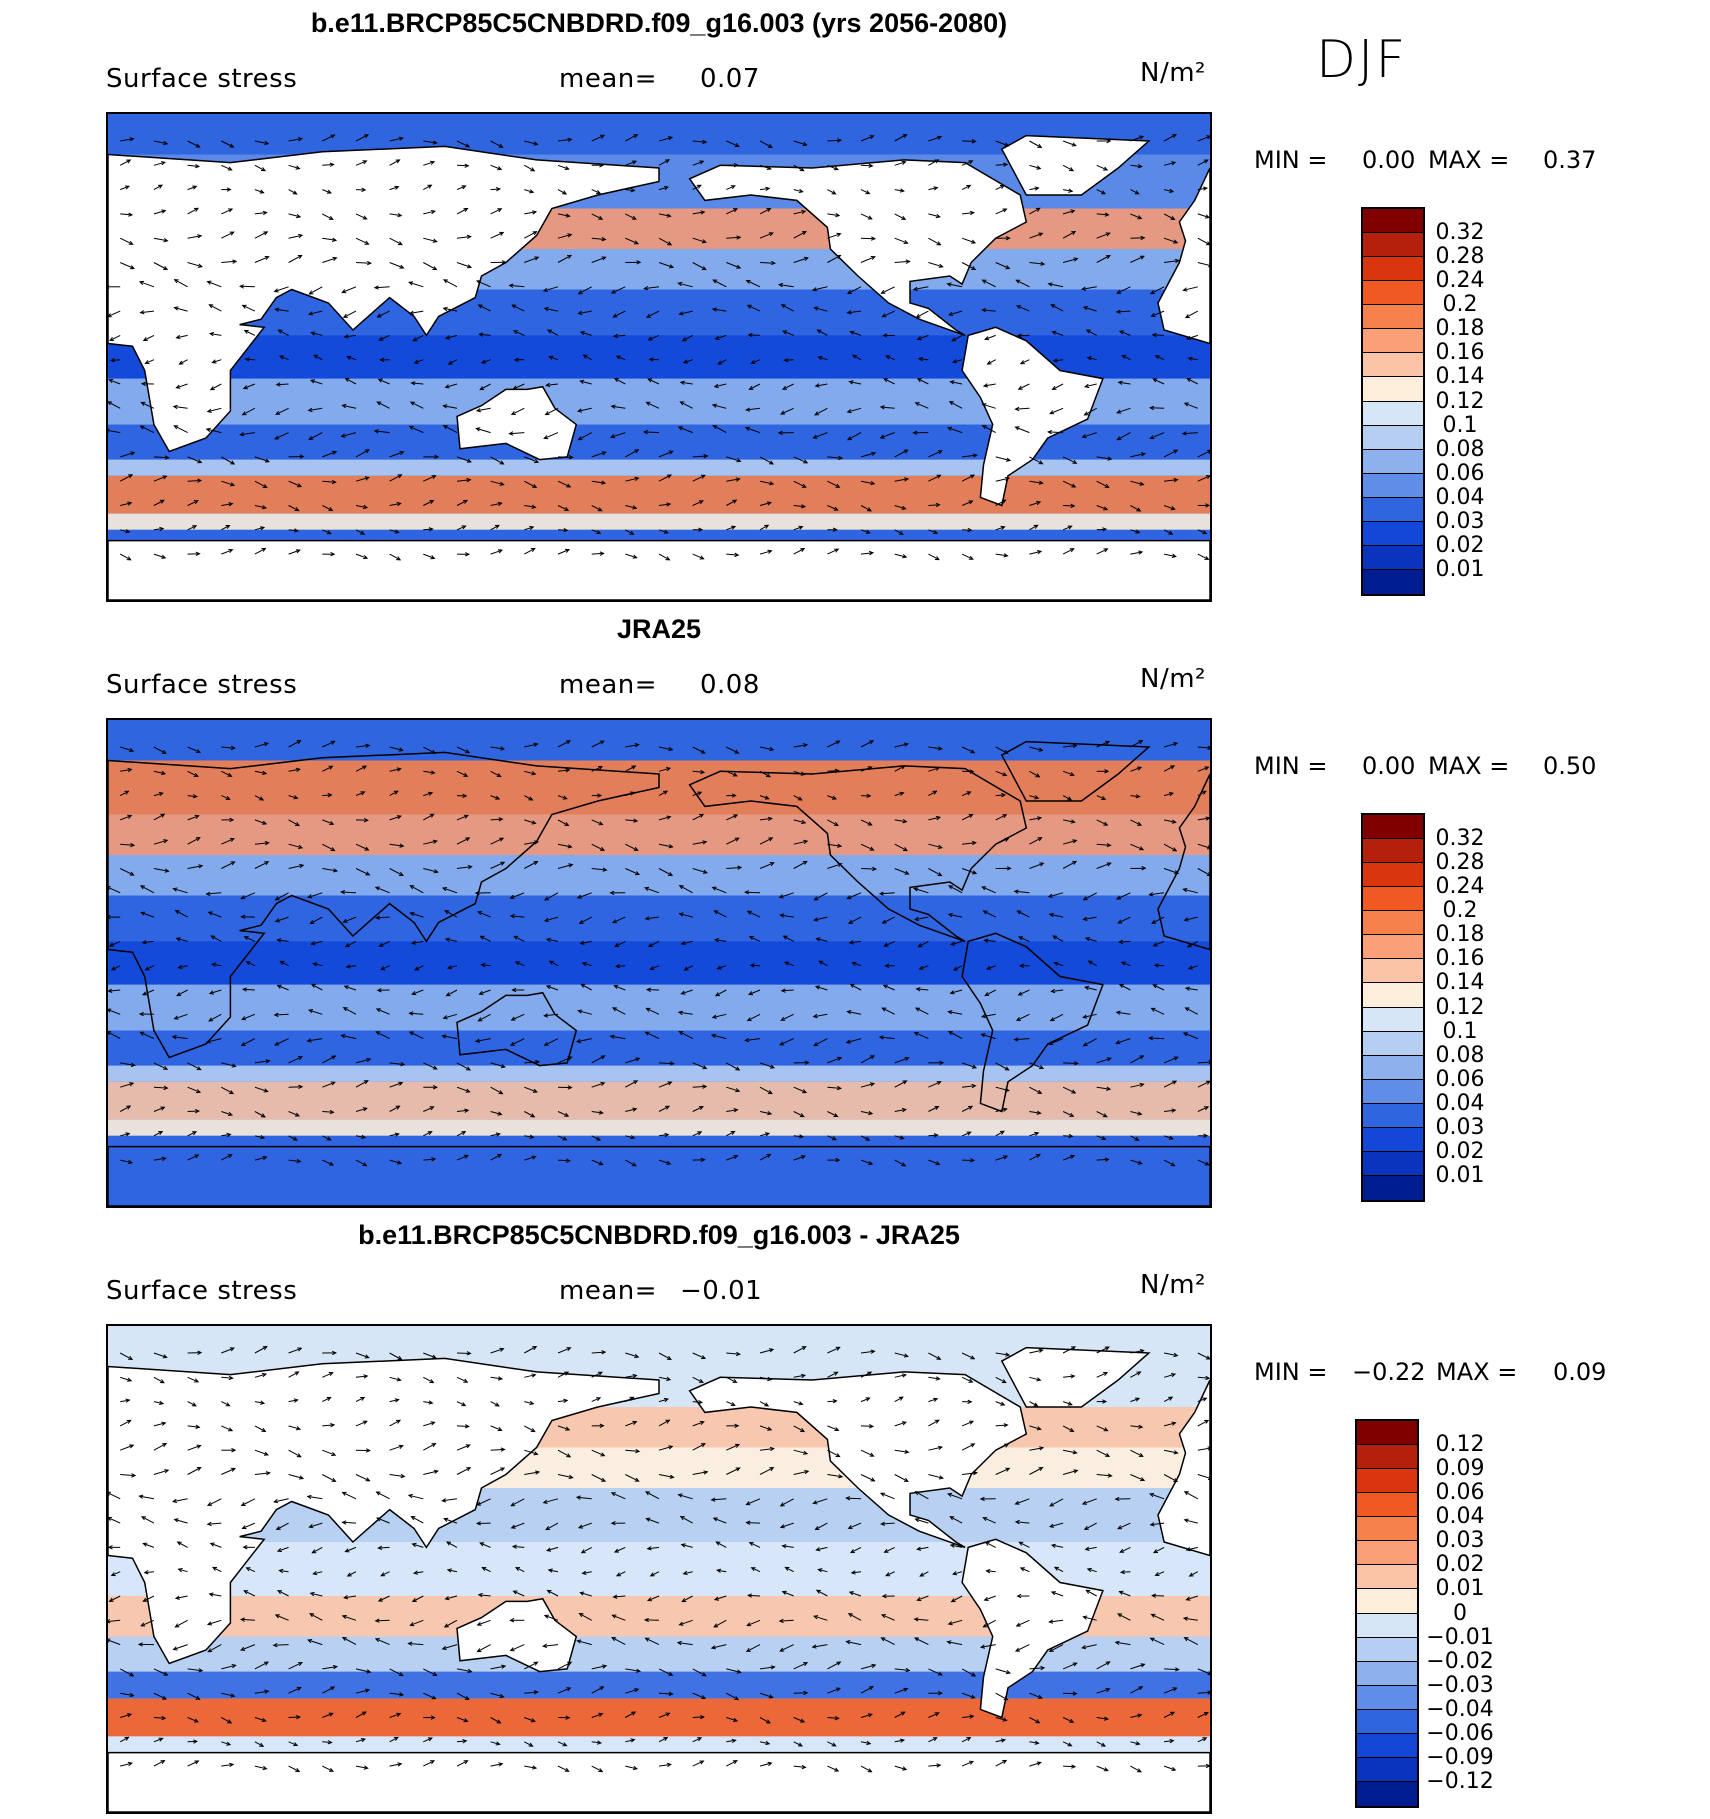 This screenshot has width=1710, height=1819. I want to click on max-label: MAX =, so click(1469, 160).